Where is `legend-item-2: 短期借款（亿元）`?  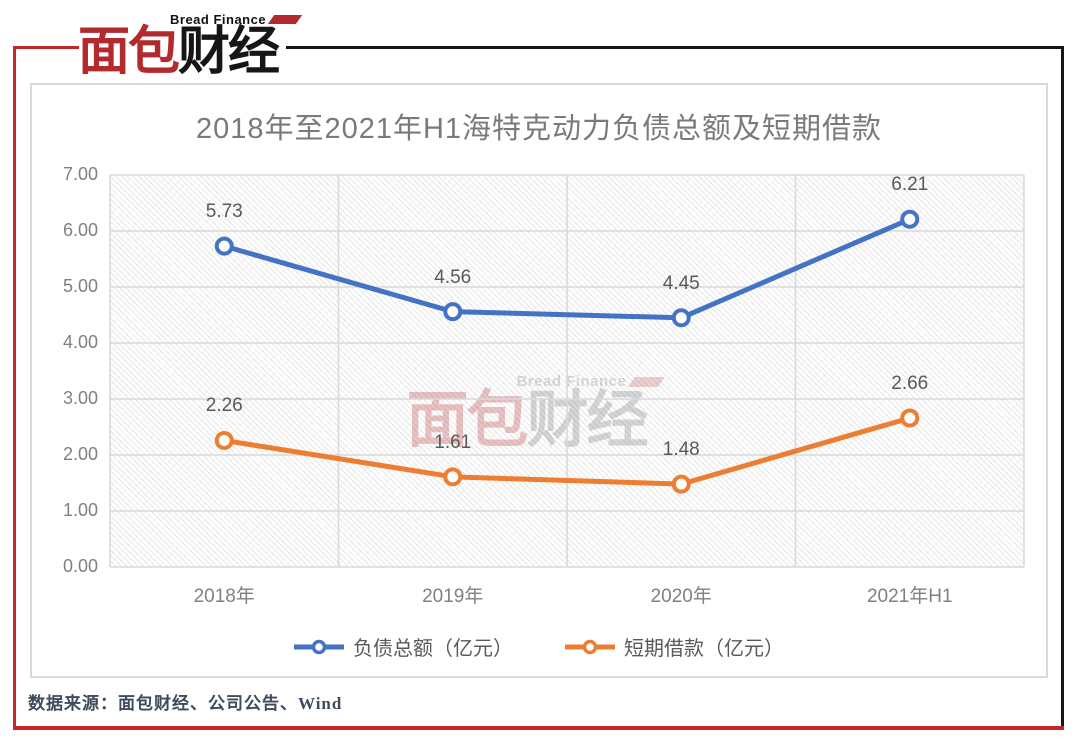
legend-item-2: 短期借款（亿元） is located at coordinates (674, 646).